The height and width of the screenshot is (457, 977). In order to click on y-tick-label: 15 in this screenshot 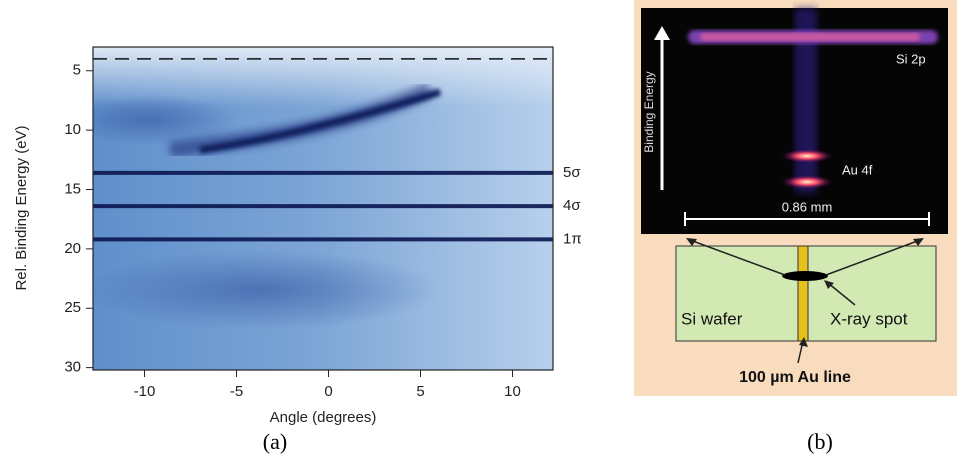, I will do `click(72, 188)`.